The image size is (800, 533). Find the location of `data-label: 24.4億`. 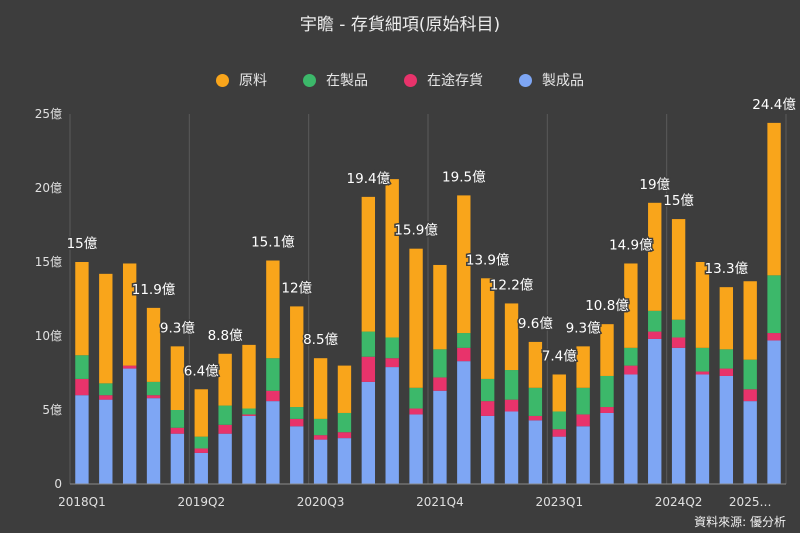

data-label: 24.4億 is located at coordinates (774, 105).